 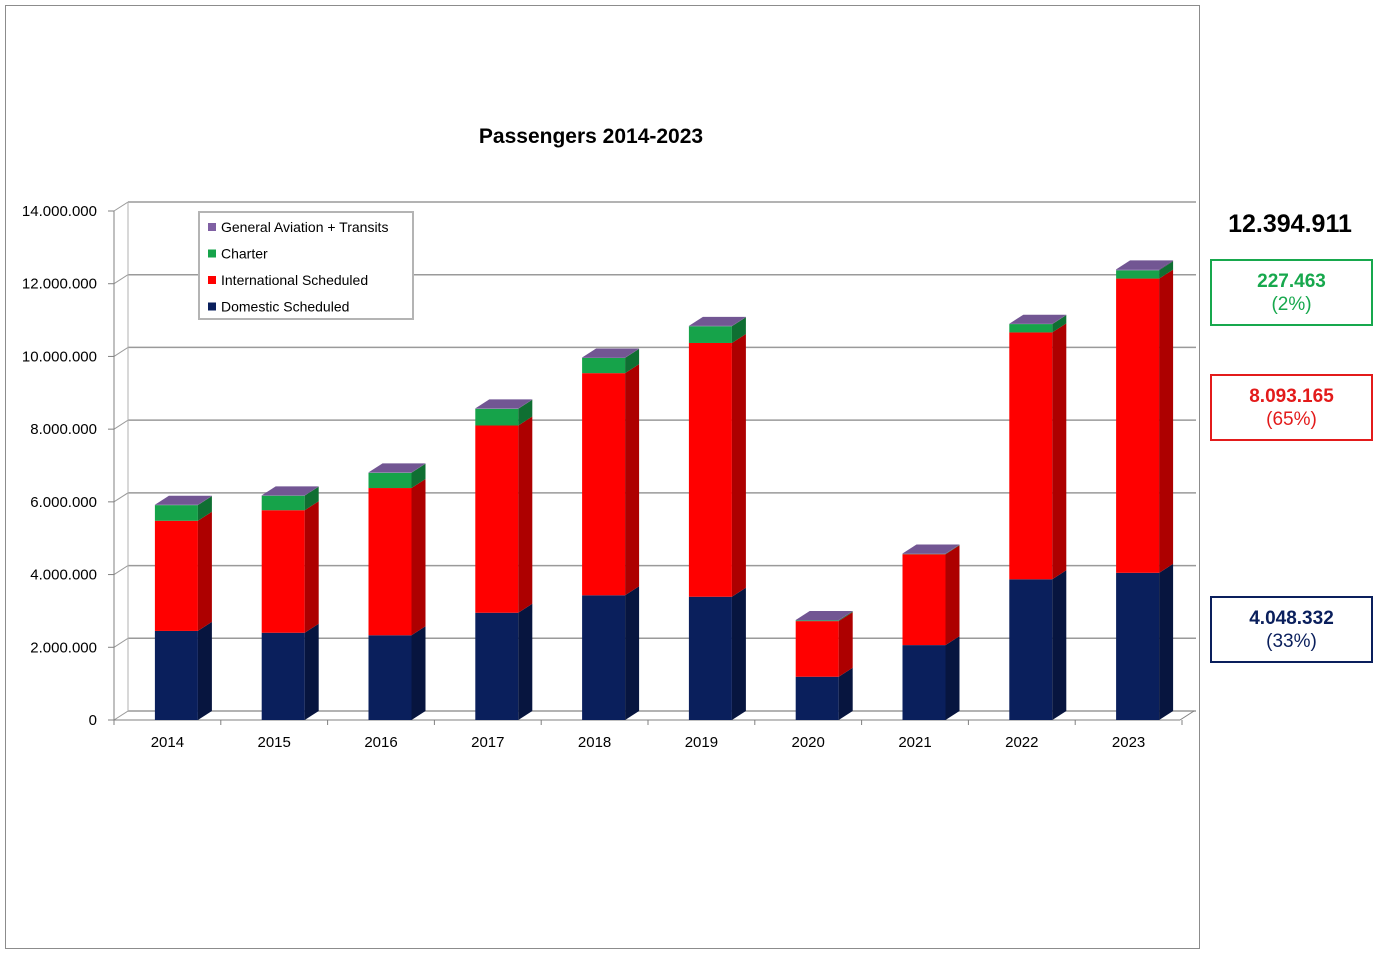 What do you see at coordinates (1291, 629) in the screenshot?
I see `domestic-summary-box: 4.048.332 (33%)` at bounding box center [1291, 629].